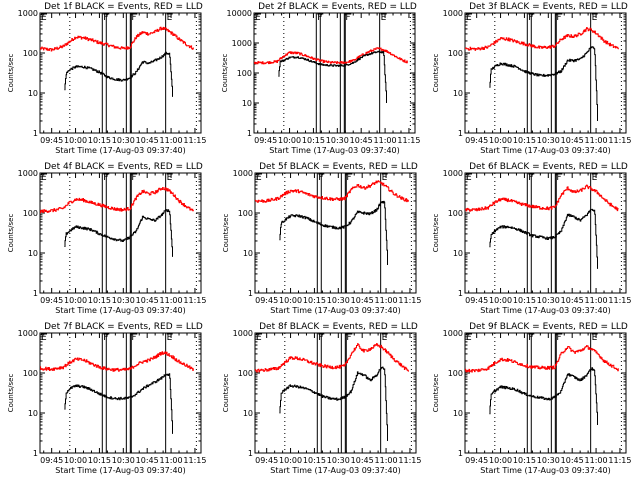 This screenshot has width=640, height=480. I want to click on panel-title: Det 4f BLACK = Events, RED = LLD, so click(123, 167).